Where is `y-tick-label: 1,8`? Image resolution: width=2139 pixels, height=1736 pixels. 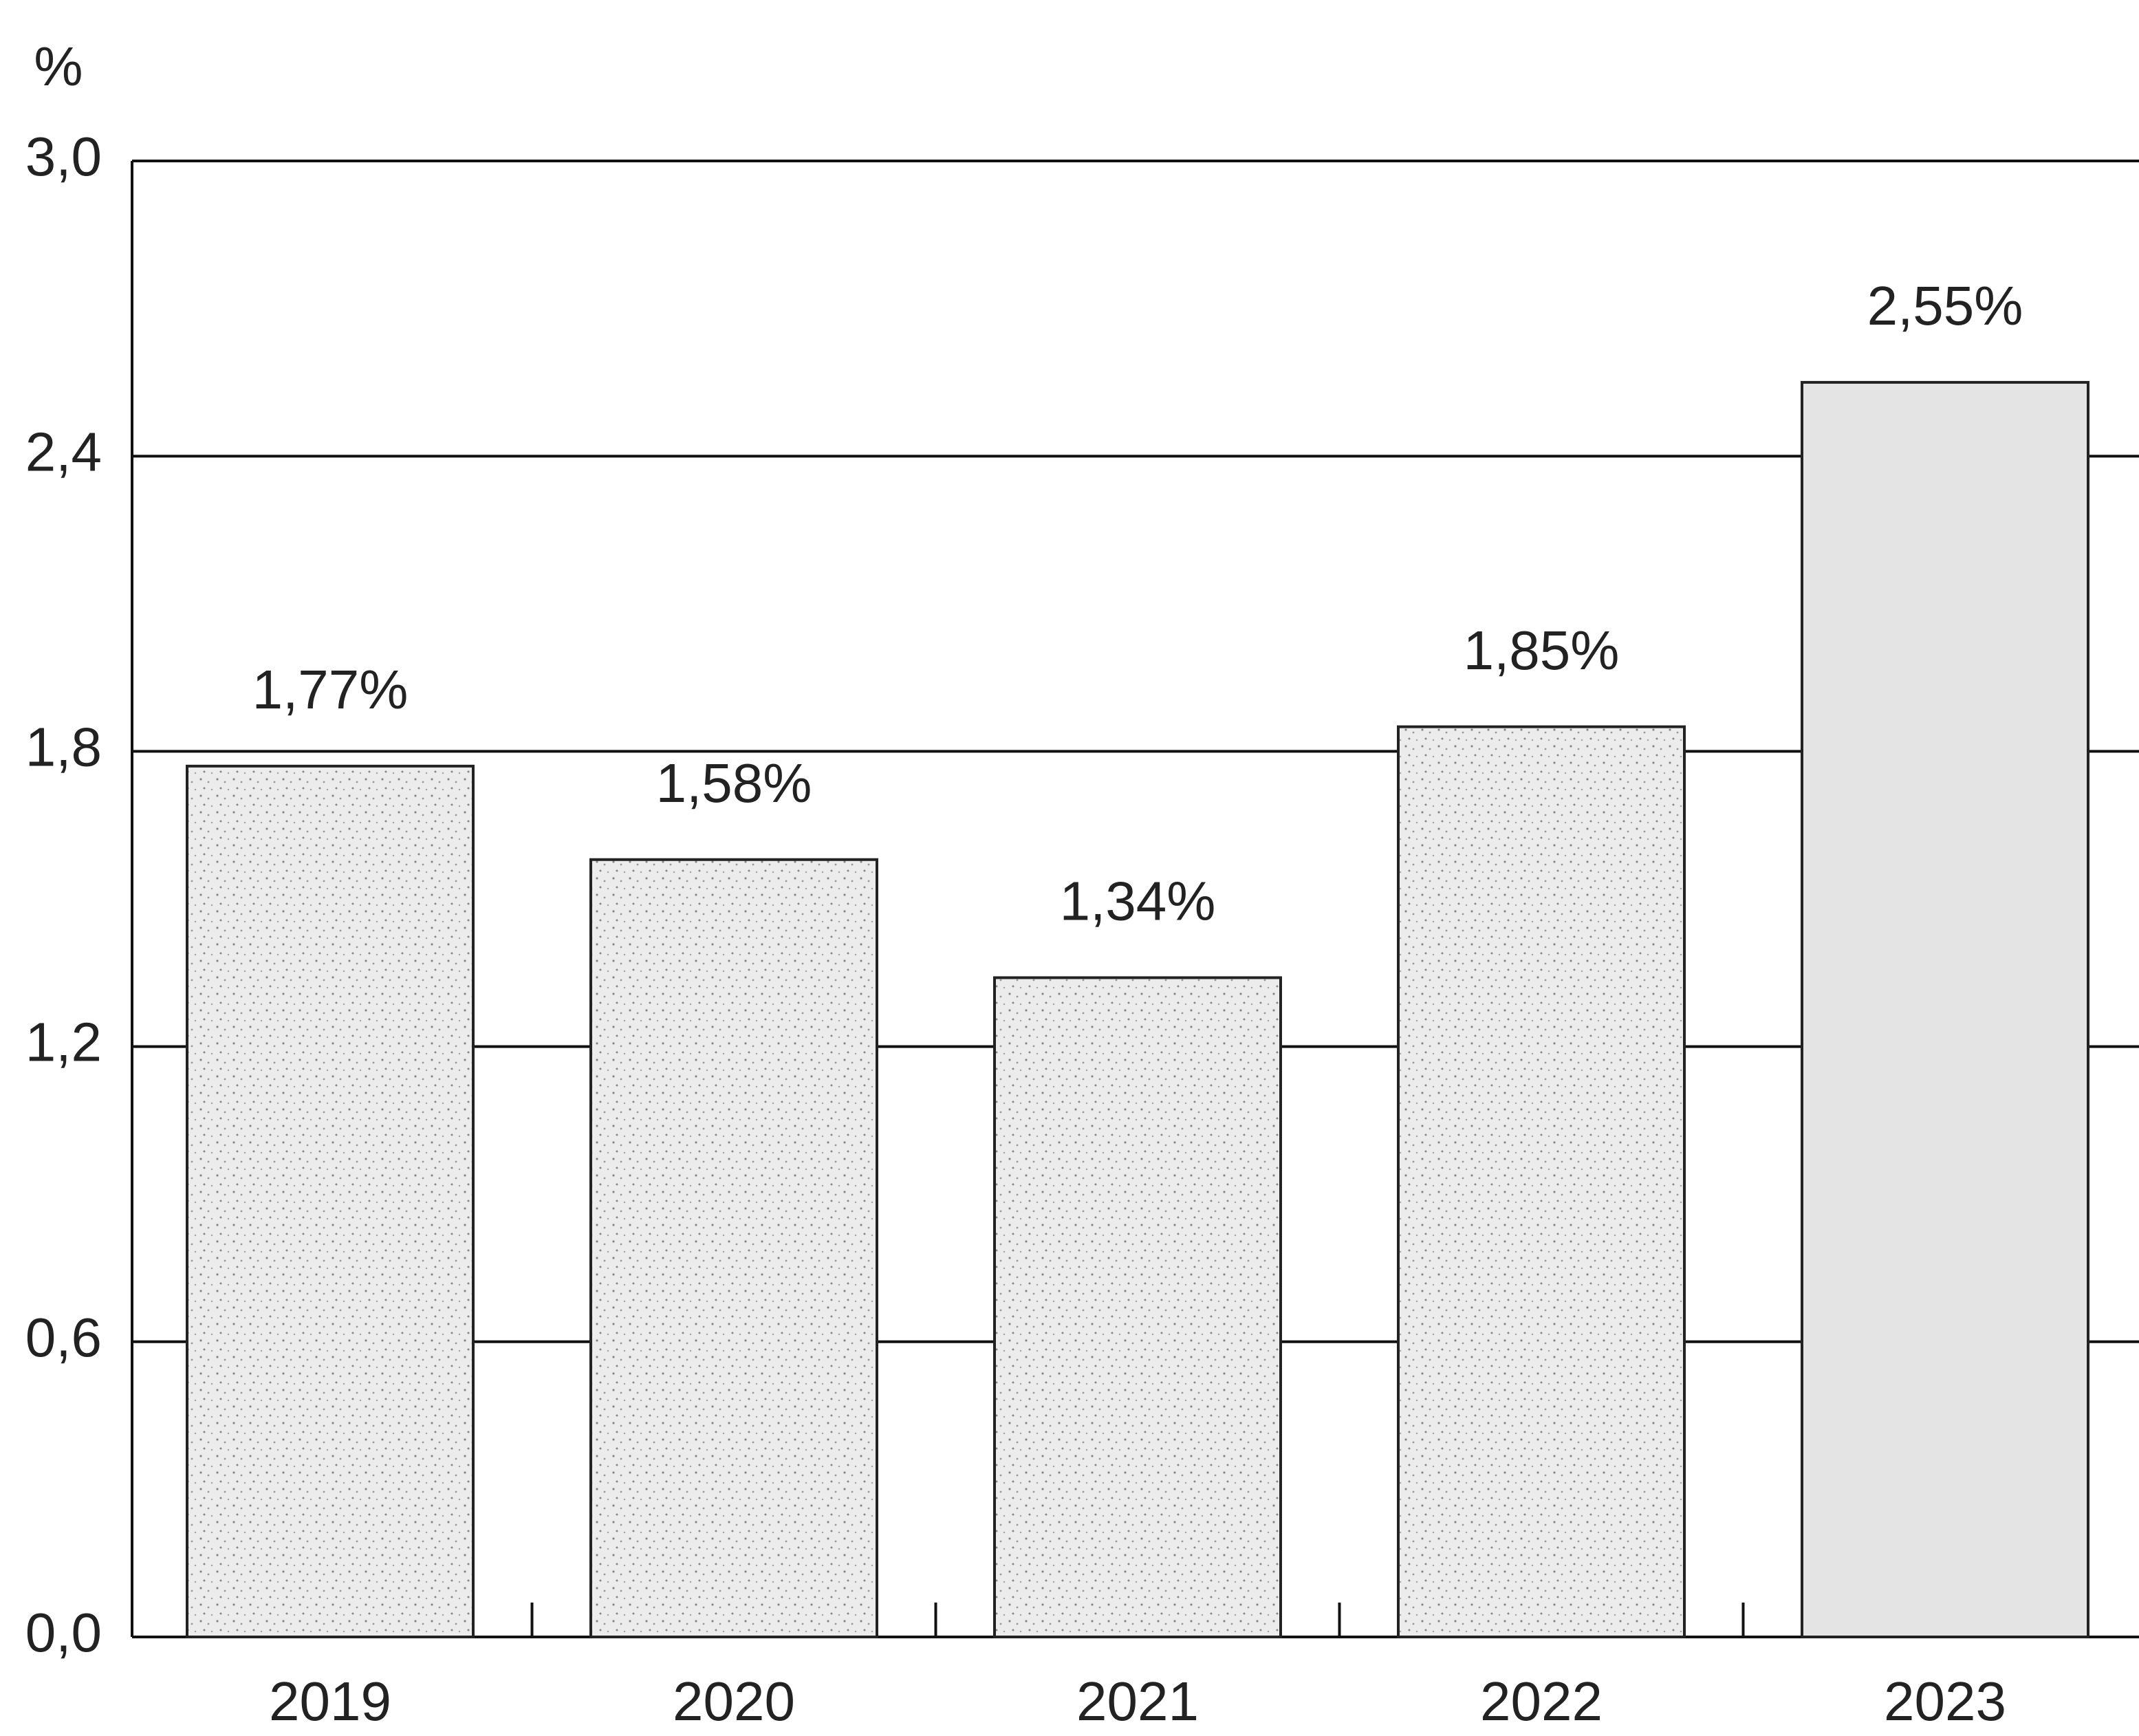 y-tick-label: 1,8 is located at coordinates (64, 747).